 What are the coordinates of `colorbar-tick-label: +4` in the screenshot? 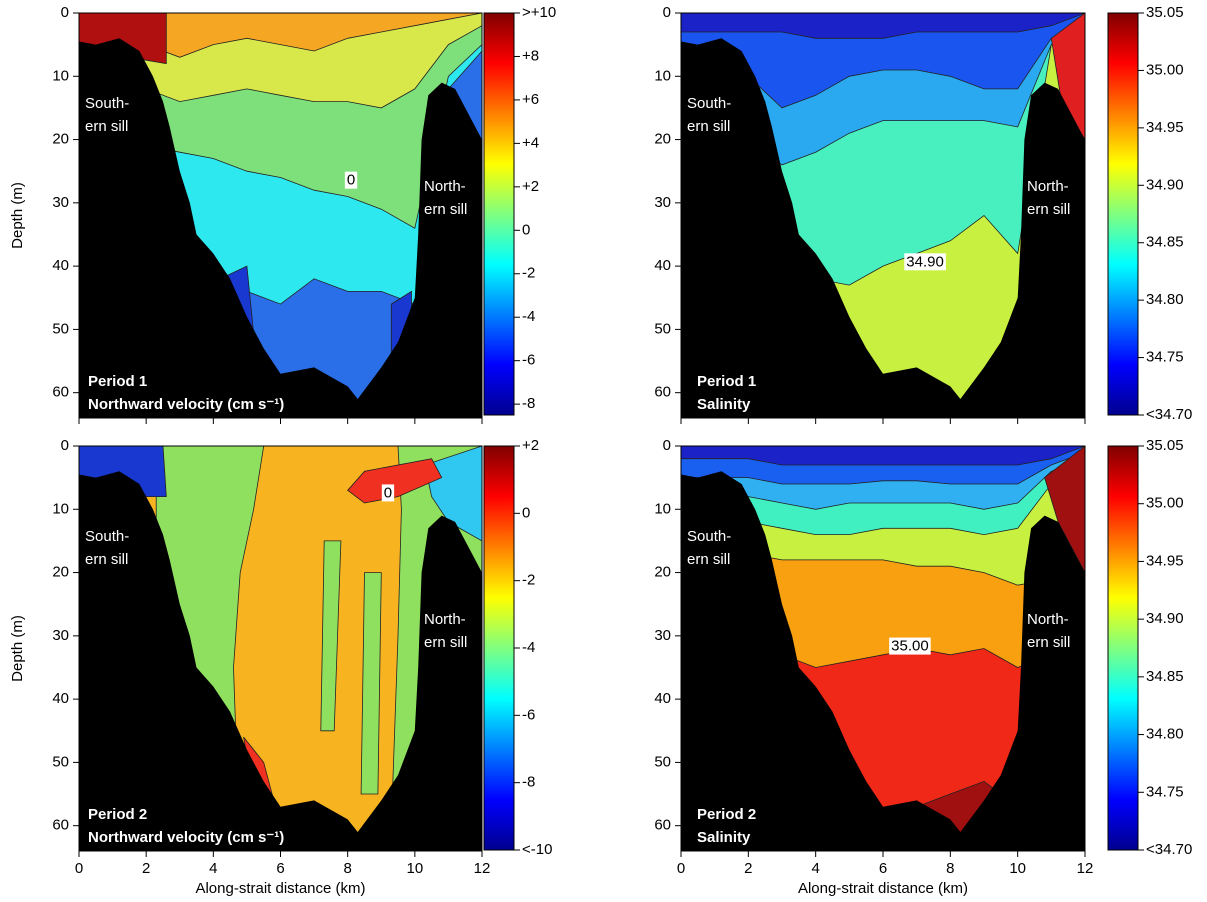 It's located at (530, 142).